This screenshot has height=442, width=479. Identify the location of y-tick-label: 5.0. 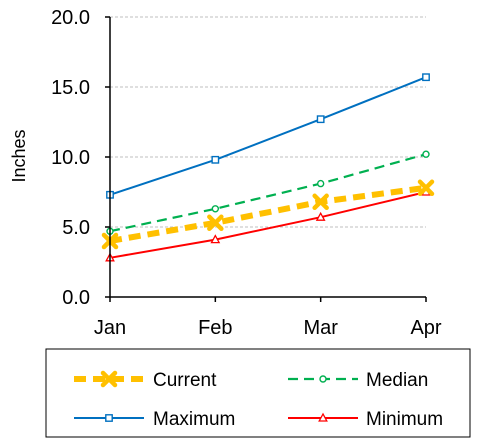
(76, 228).